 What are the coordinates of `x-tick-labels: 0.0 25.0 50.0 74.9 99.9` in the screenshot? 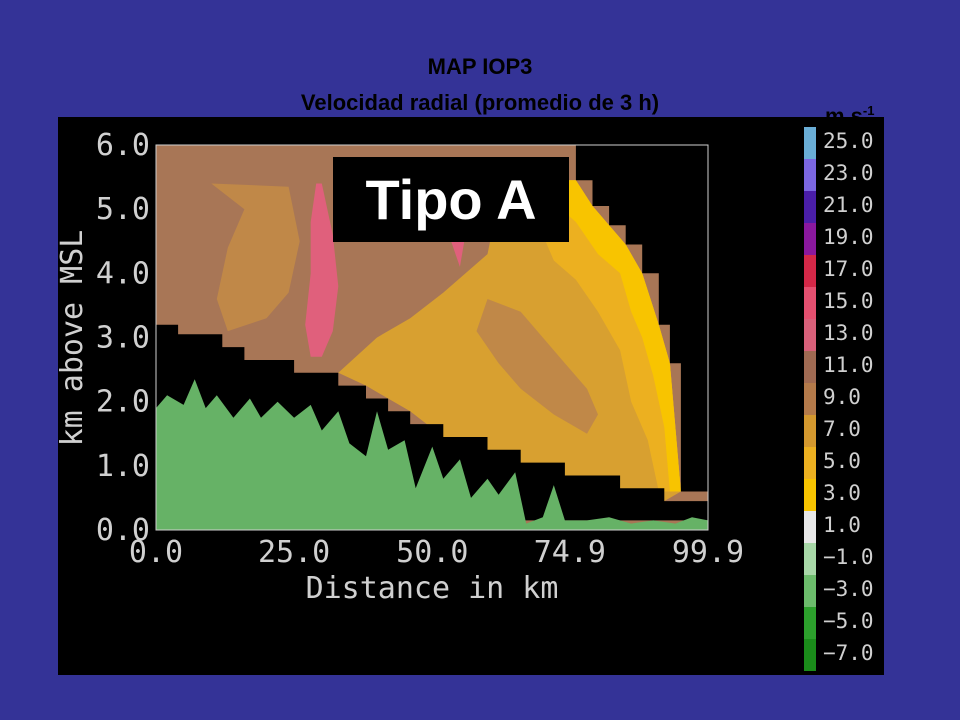 It's located at (436, 552).